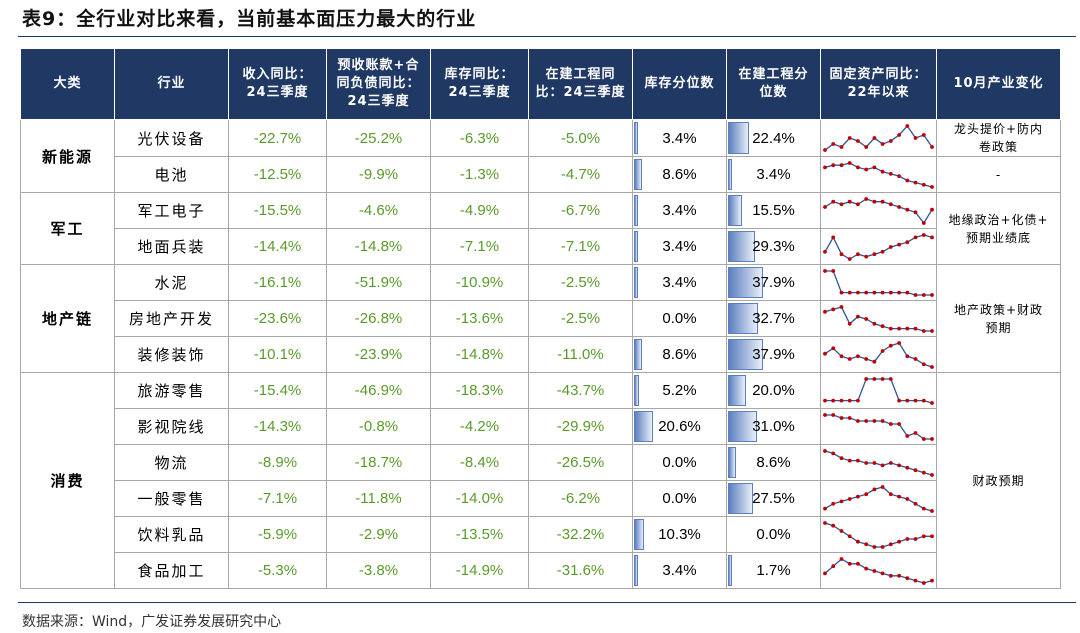  I want to click on inventory-yoy-cell: -14.9%, so click(479, 570).